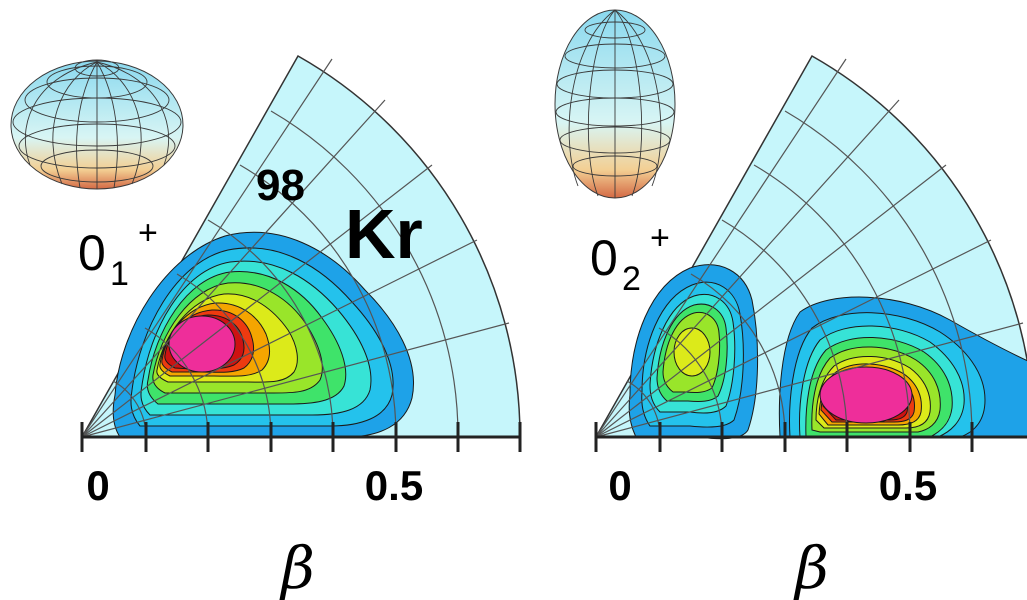 The image size is (1027, 600). Describe the element at coordinates (384, 234) in the screenshot. I see `element-symbol: Kr` at that location.